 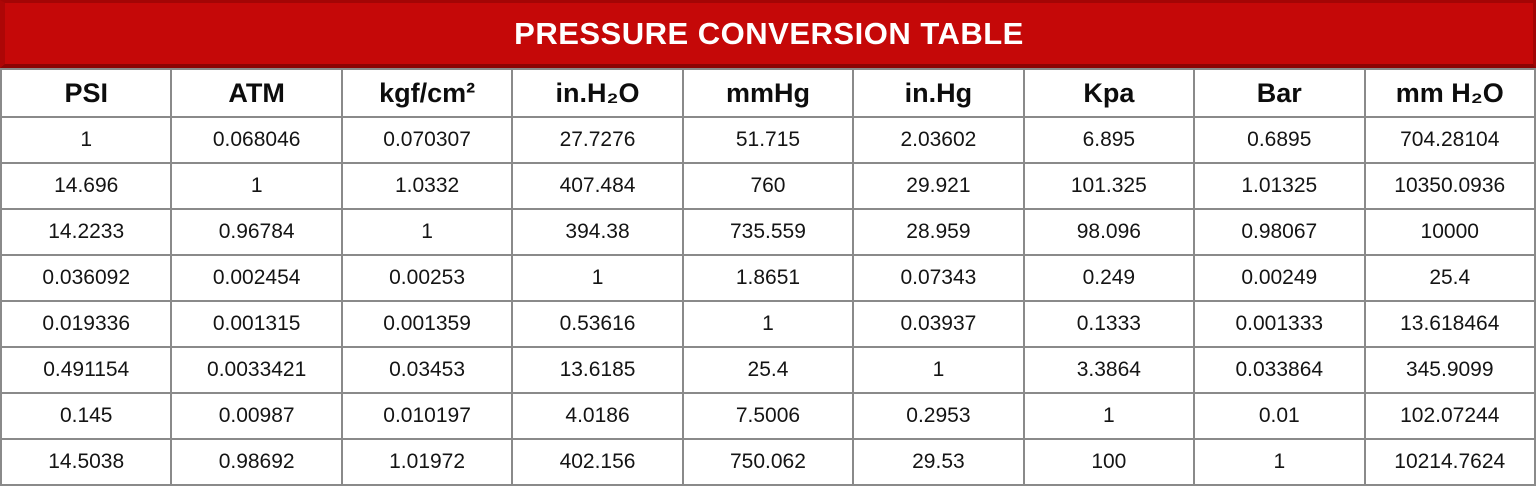 What do you see at coordinates (1109, 370) in the screenshot?
I see `table-cell: 3.3864` at bounding box center [1109, 370].